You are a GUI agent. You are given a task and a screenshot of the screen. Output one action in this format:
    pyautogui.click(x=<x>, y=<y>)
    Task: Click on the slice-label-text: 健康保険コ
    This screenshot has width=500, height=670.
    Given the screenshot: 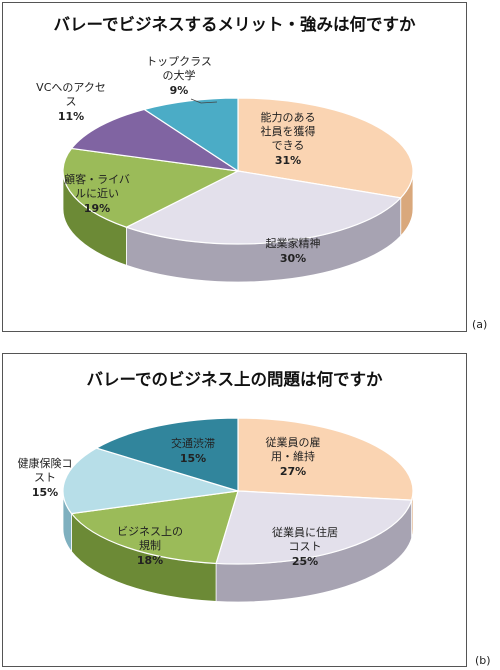 What is the action you would take?
    pyautogui.click(x=45, y=463)
    